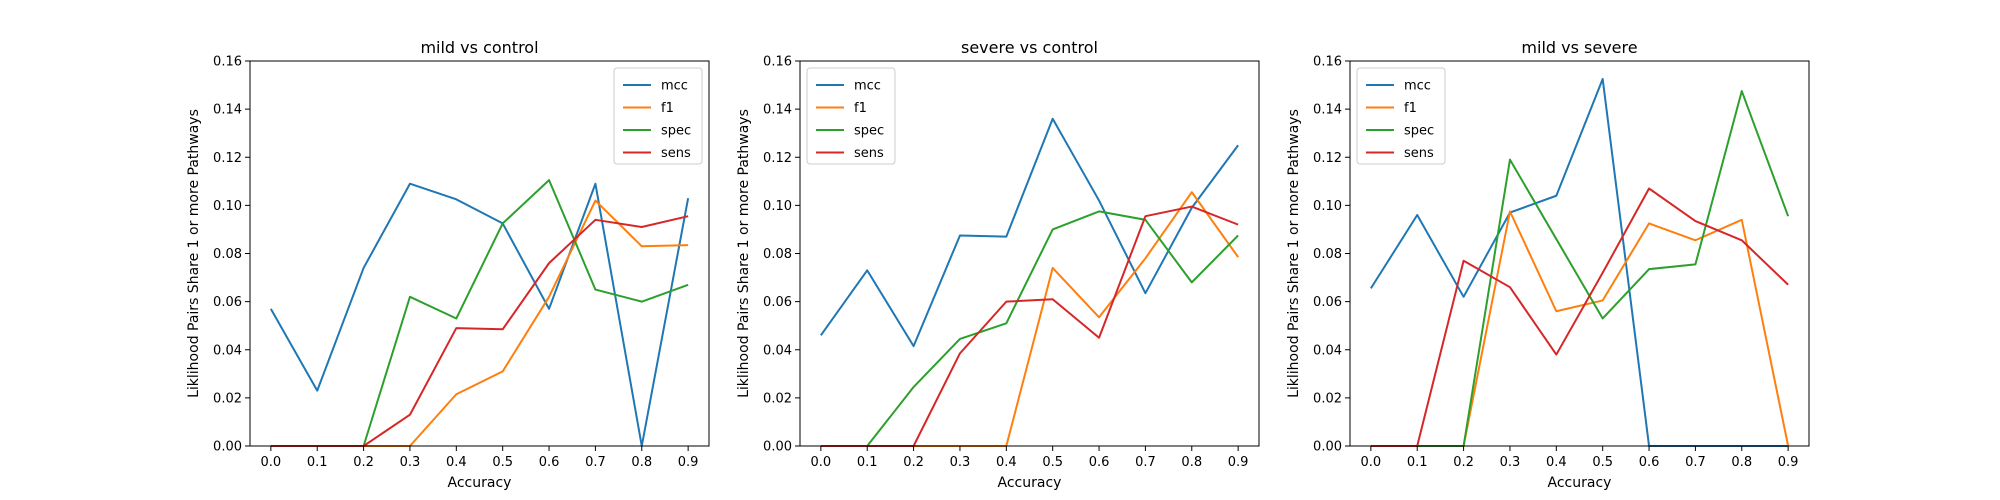  I want to click on chart-title: severe vs control, so click(1029, 47).